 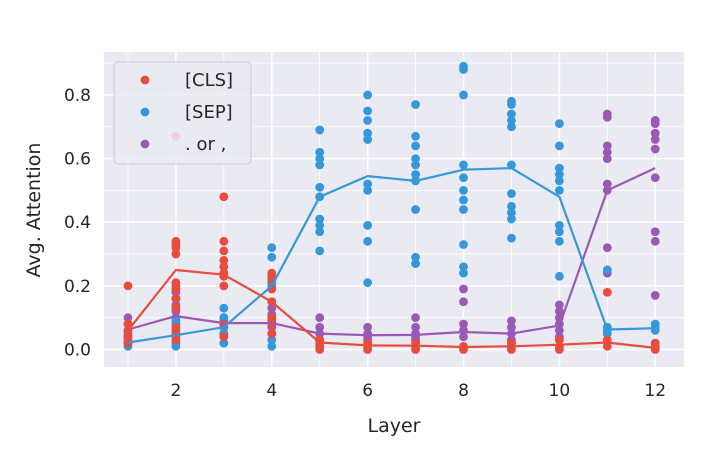 What do you see at coordinates (560, 391) in the screenshot?
I see `x-tick-label: 10` at bounding box center [560, 391].